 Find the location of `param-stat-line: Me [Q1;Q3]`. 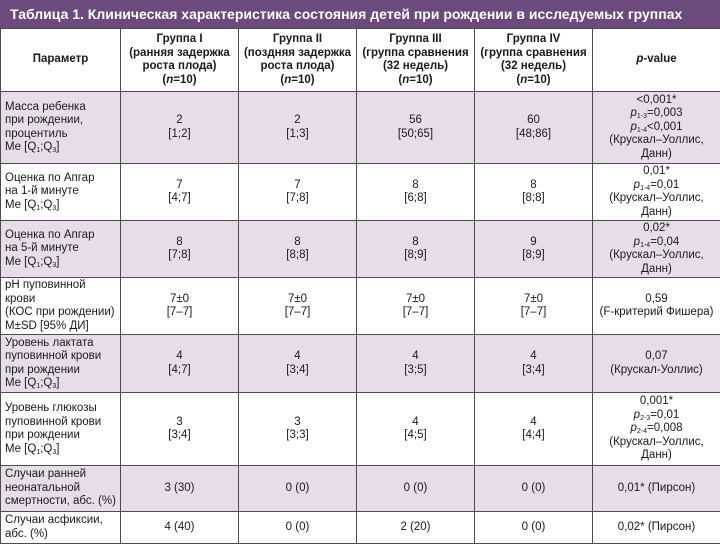

param-stat-line: Me [Q1;Q3] is located at coordinates (60, 206).